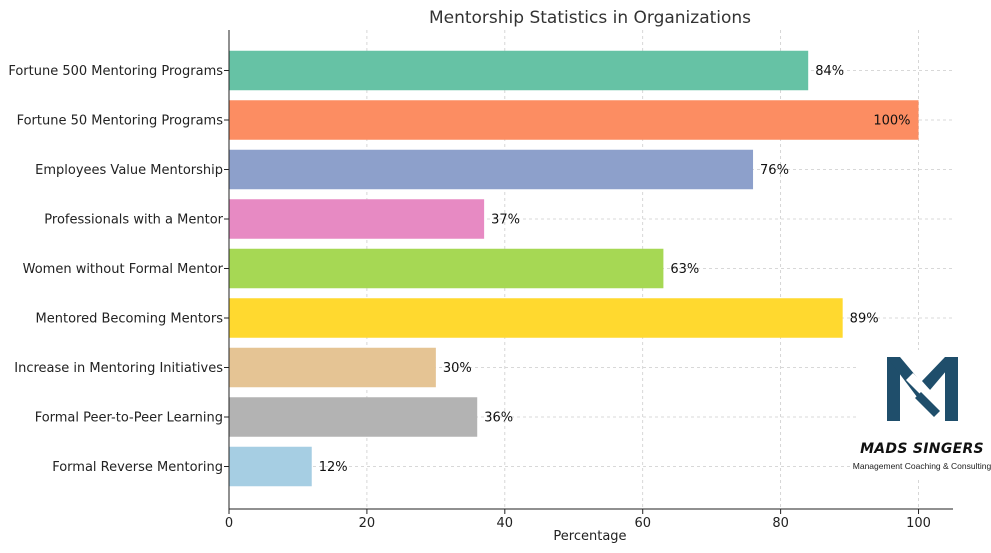 Image resolution: width=991 pixels, height=553 pixels. Describe the element at coordinates (129, 170) in the screenshot. I see `category-label: Employees Value Mentorship` at that location.